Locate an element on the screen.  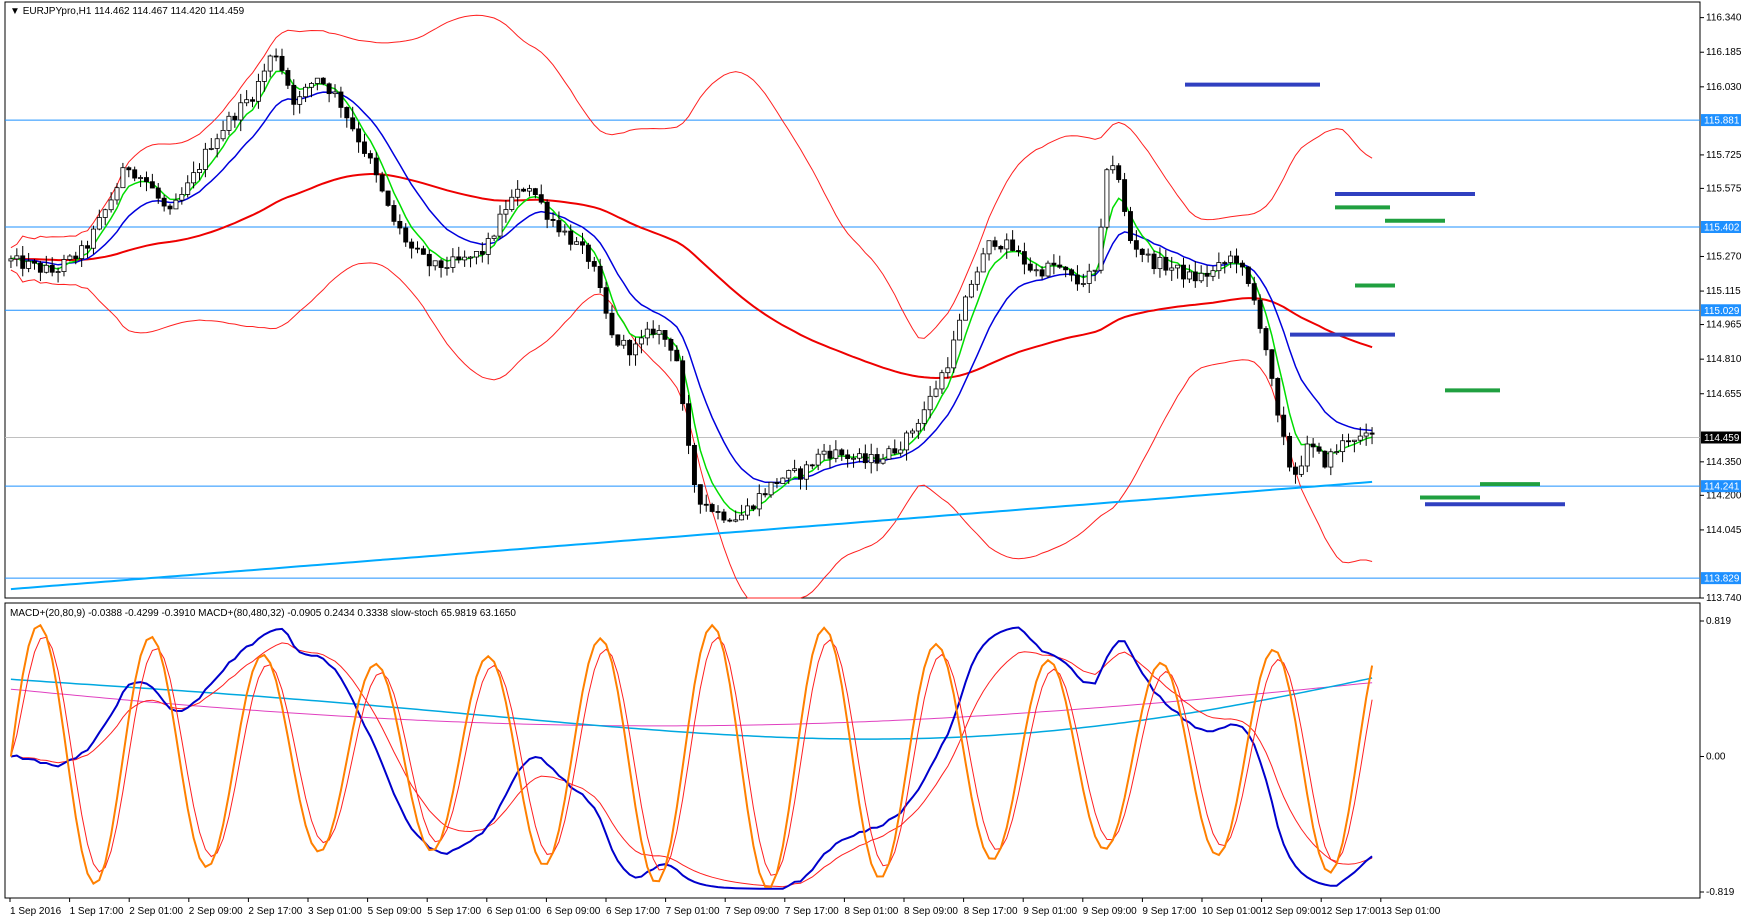
time-axis-label: 7 Sep 01:00 is located at coordinates (693, 911).